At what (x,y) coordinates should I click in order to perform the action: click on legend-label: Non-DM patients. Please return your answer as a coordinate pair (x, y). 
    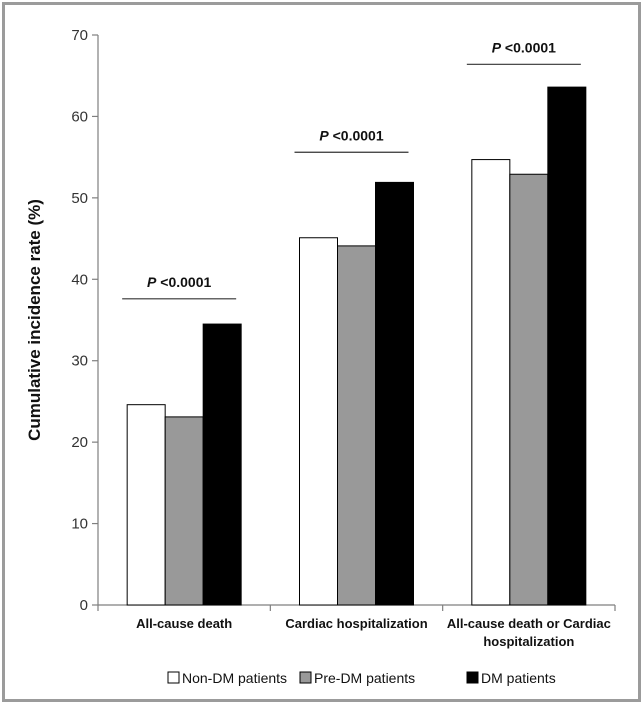
    Looking at the image, I should click on (234, 678).